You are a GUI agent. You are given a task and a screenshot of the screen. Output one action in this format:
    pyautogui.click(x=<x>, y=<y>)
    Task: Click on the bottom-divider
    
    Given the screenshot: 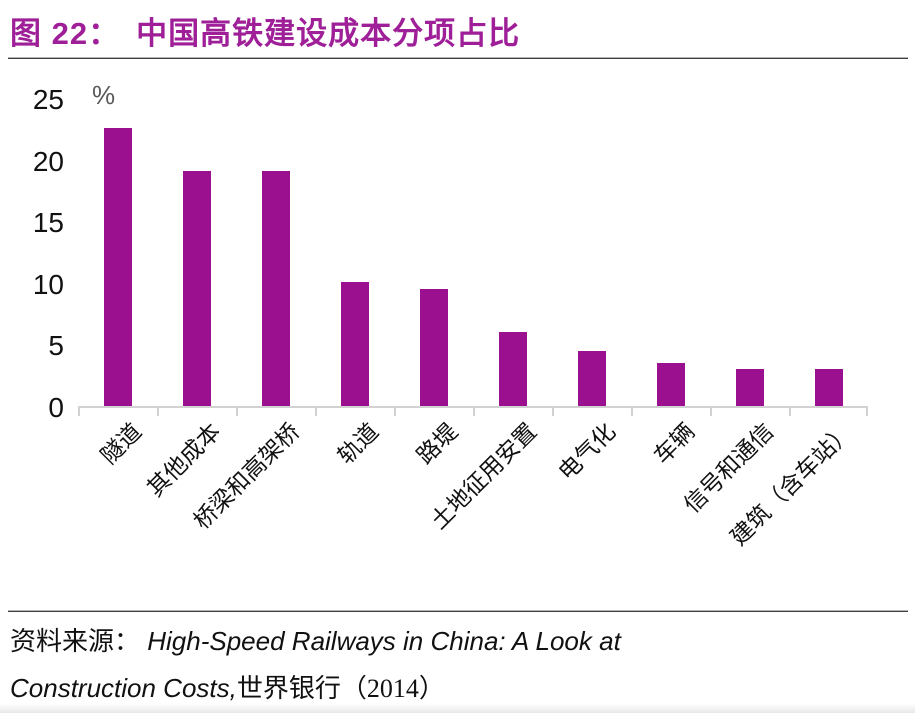 What is the action you would take?
    pyautogui.click(x=458, y=611)
    